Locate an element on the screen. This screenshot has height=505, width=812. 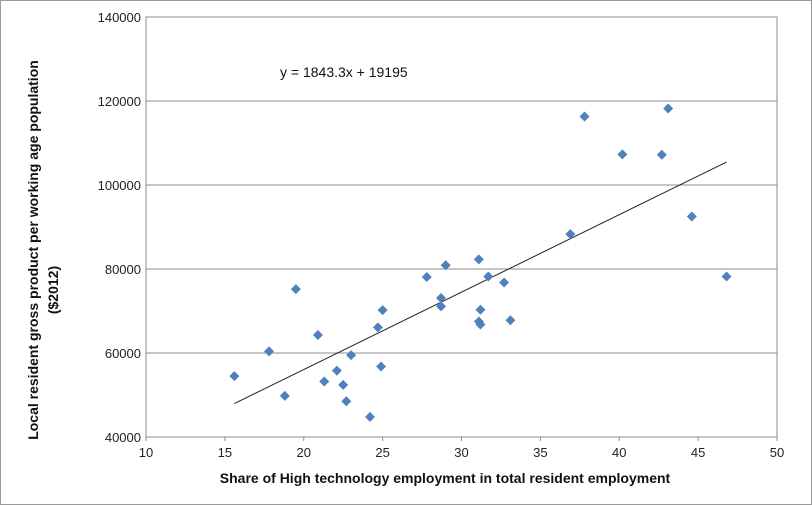
x-tick-label: 35 is located at coordinates (540, 452).